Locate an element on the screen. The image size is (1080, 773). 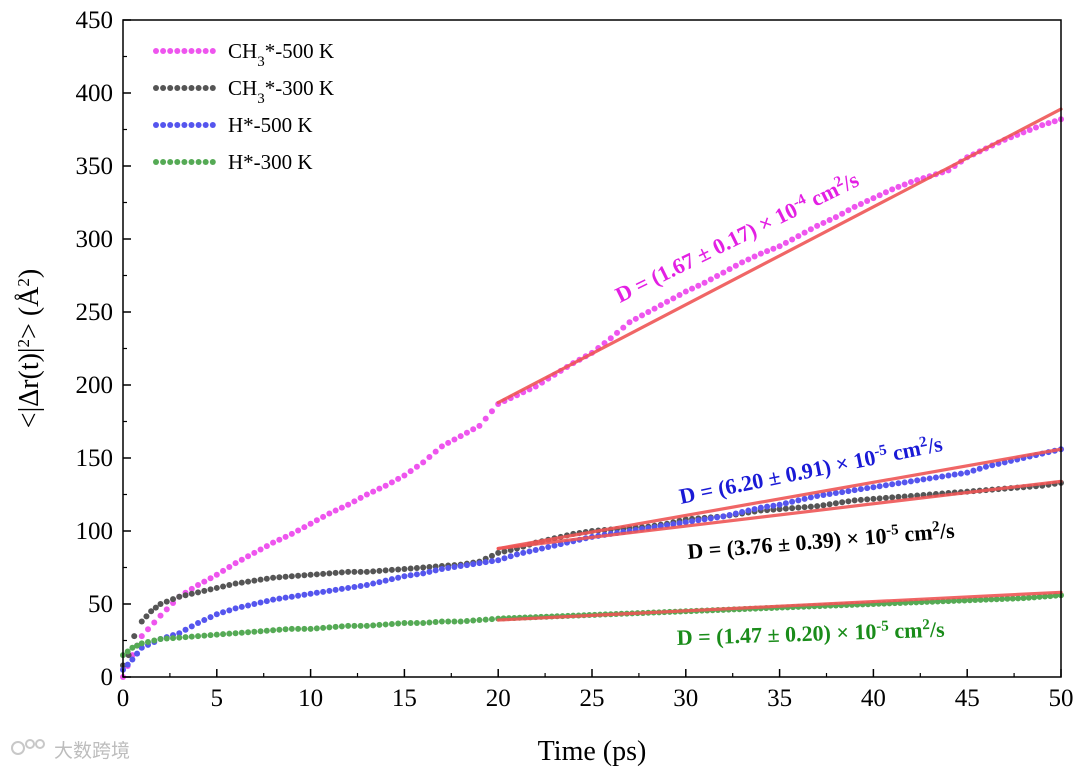
x-tick-label: 30 is located at coordinates (685, 698).